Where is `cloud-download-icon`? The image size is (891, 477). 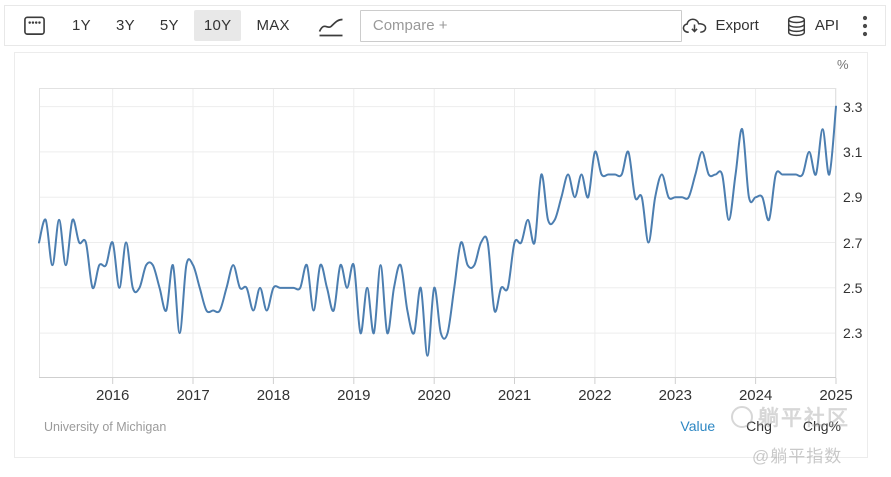
cloud-download-icon is located at coordinates (695, 25).